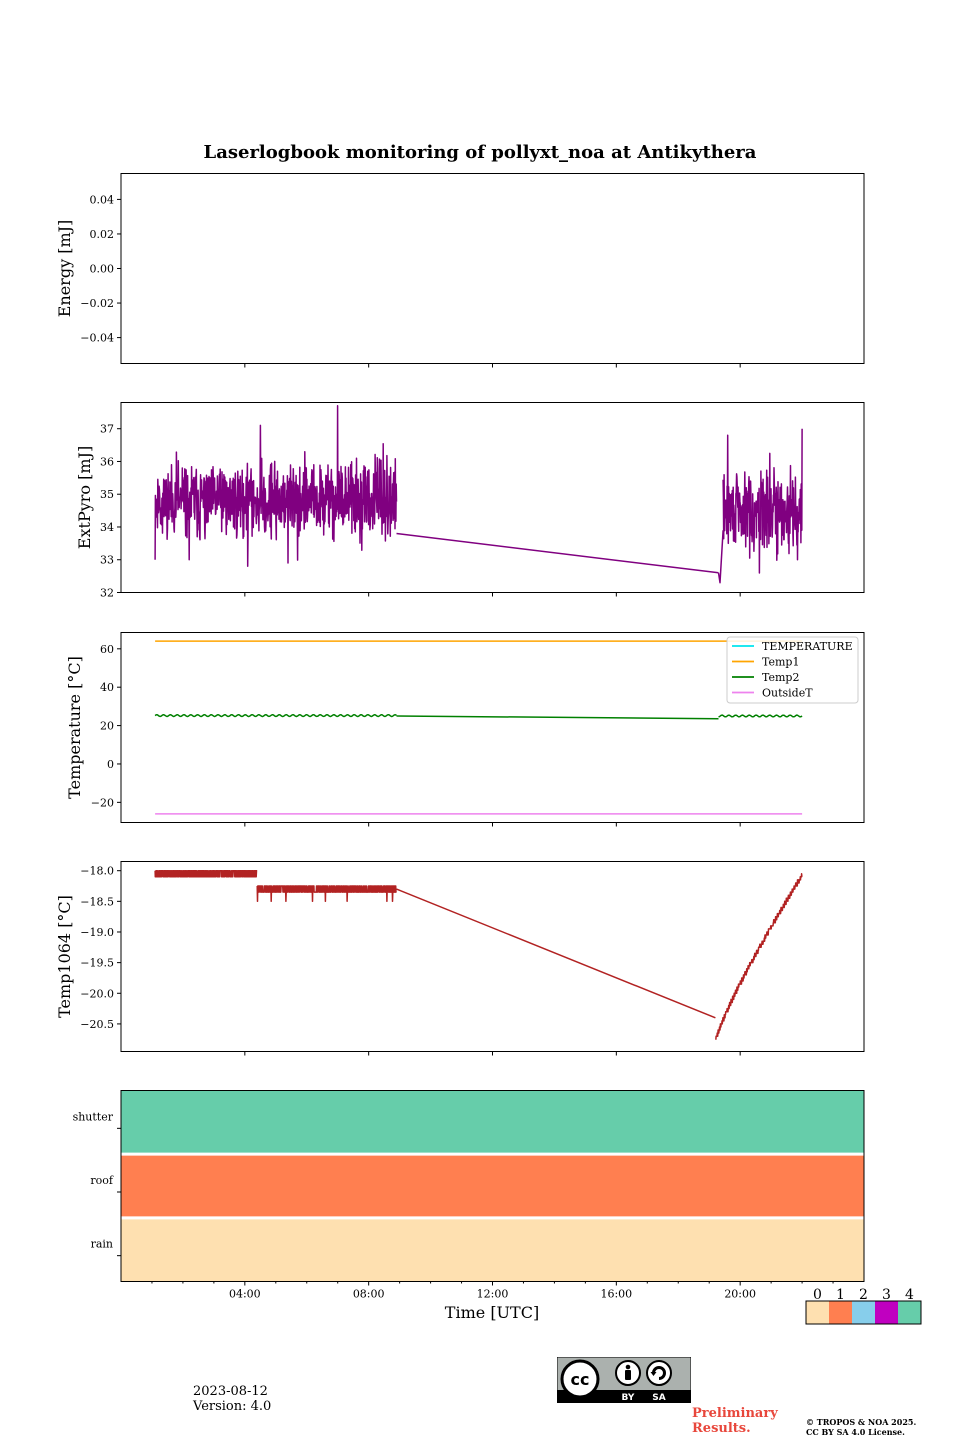 This screenshot has width=960, height=1440. What do you see at coordinates (74, 727) in the screenshot?
I see `temperature-ylabel: Temperature [°C]` at bounding box center [74, 727].